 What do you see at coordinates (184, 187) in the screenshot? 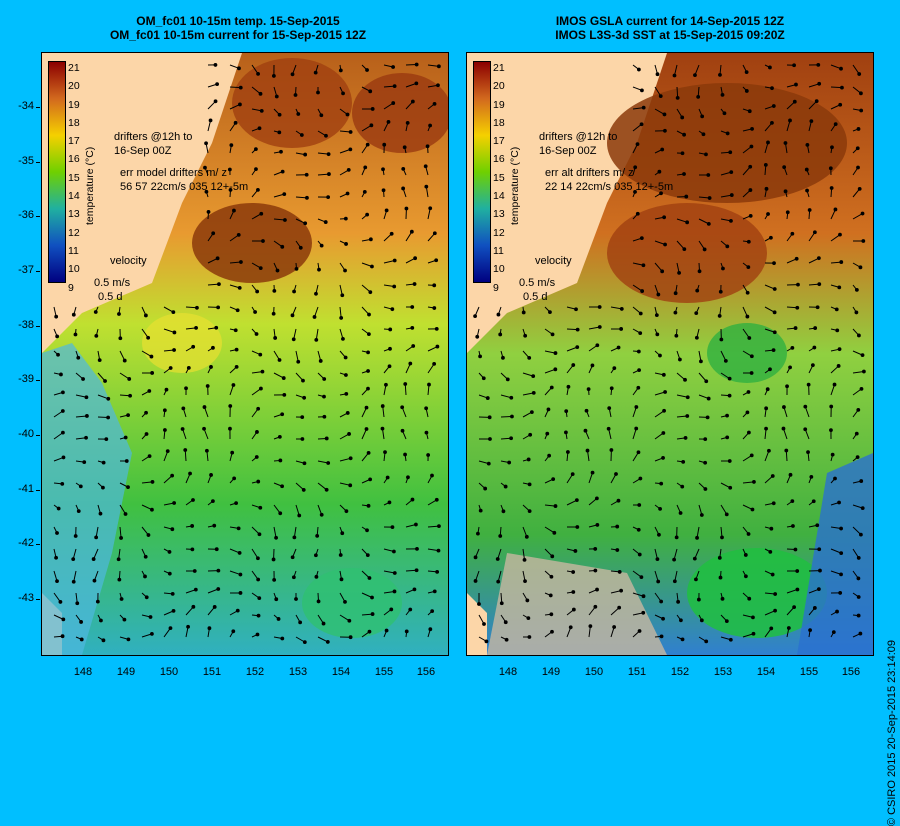
I see `left-err-line2: 56 57 22cm/s 035 12+-5m` at bounding box center [184, 187].